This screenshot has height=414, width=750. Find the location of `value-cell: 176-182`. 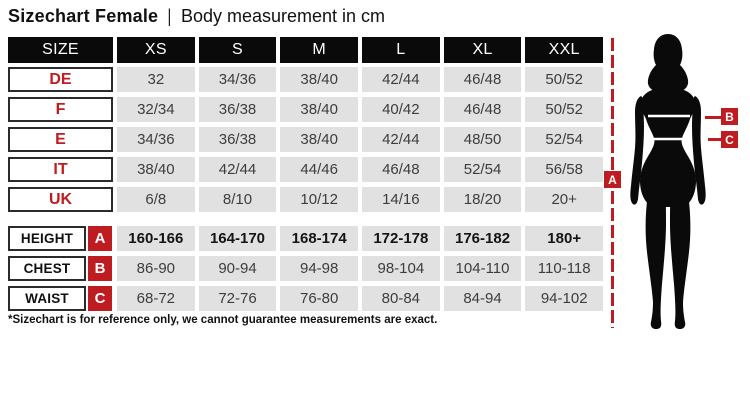

value-cell: 176-182 is located at coordinates (482, 238).